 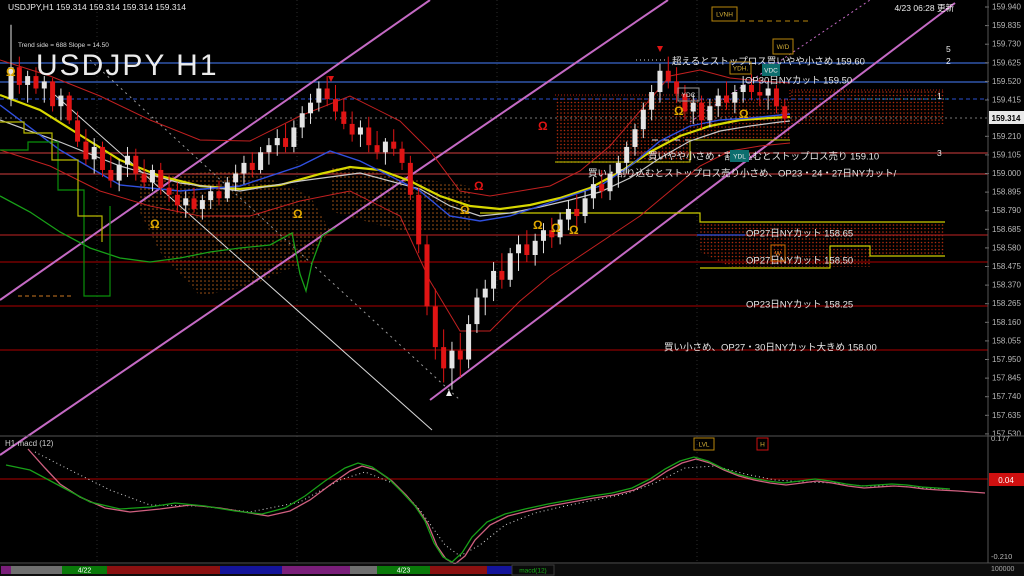 I want to click on axis-tick-label: 158.895, so click(x=1006, y=192).